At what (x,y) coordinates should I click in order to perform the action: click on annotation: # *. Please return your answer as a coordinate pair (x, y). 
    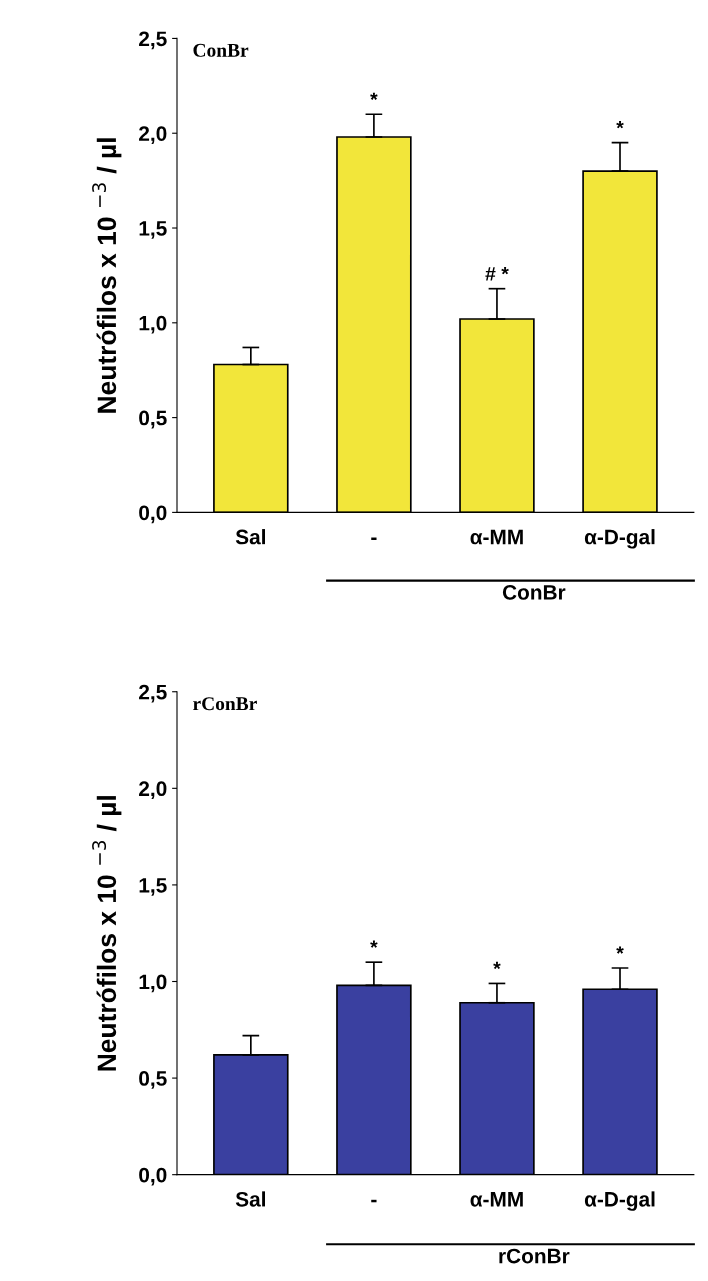
    Looking at the image, I should click on (497, 274).